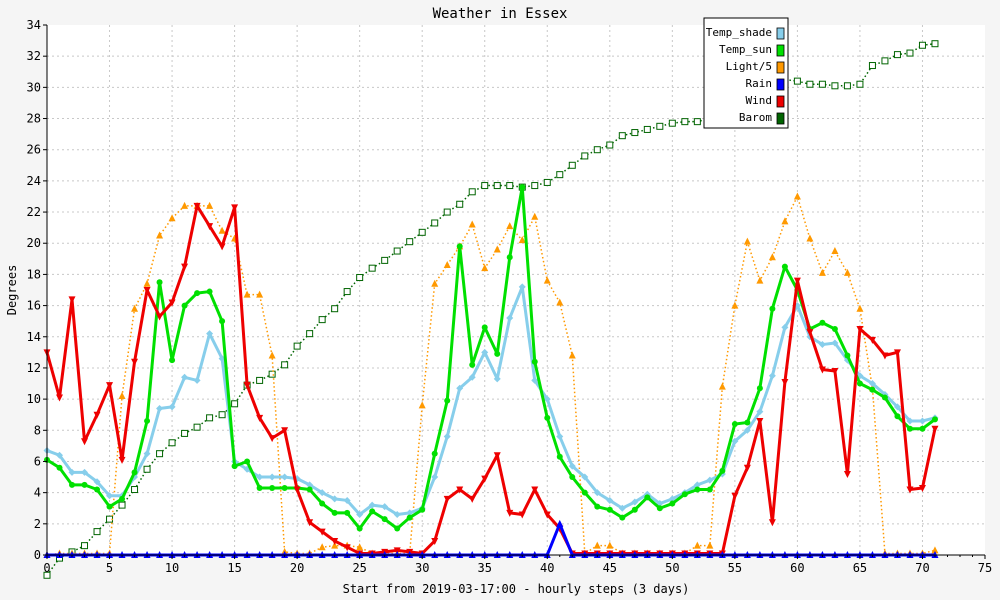 The width and height of the screenshot is (1000, 600). Describe the element at coordinates (780, 50) in the screenshot. I see `legend-swatch-temp-sun` at that location.